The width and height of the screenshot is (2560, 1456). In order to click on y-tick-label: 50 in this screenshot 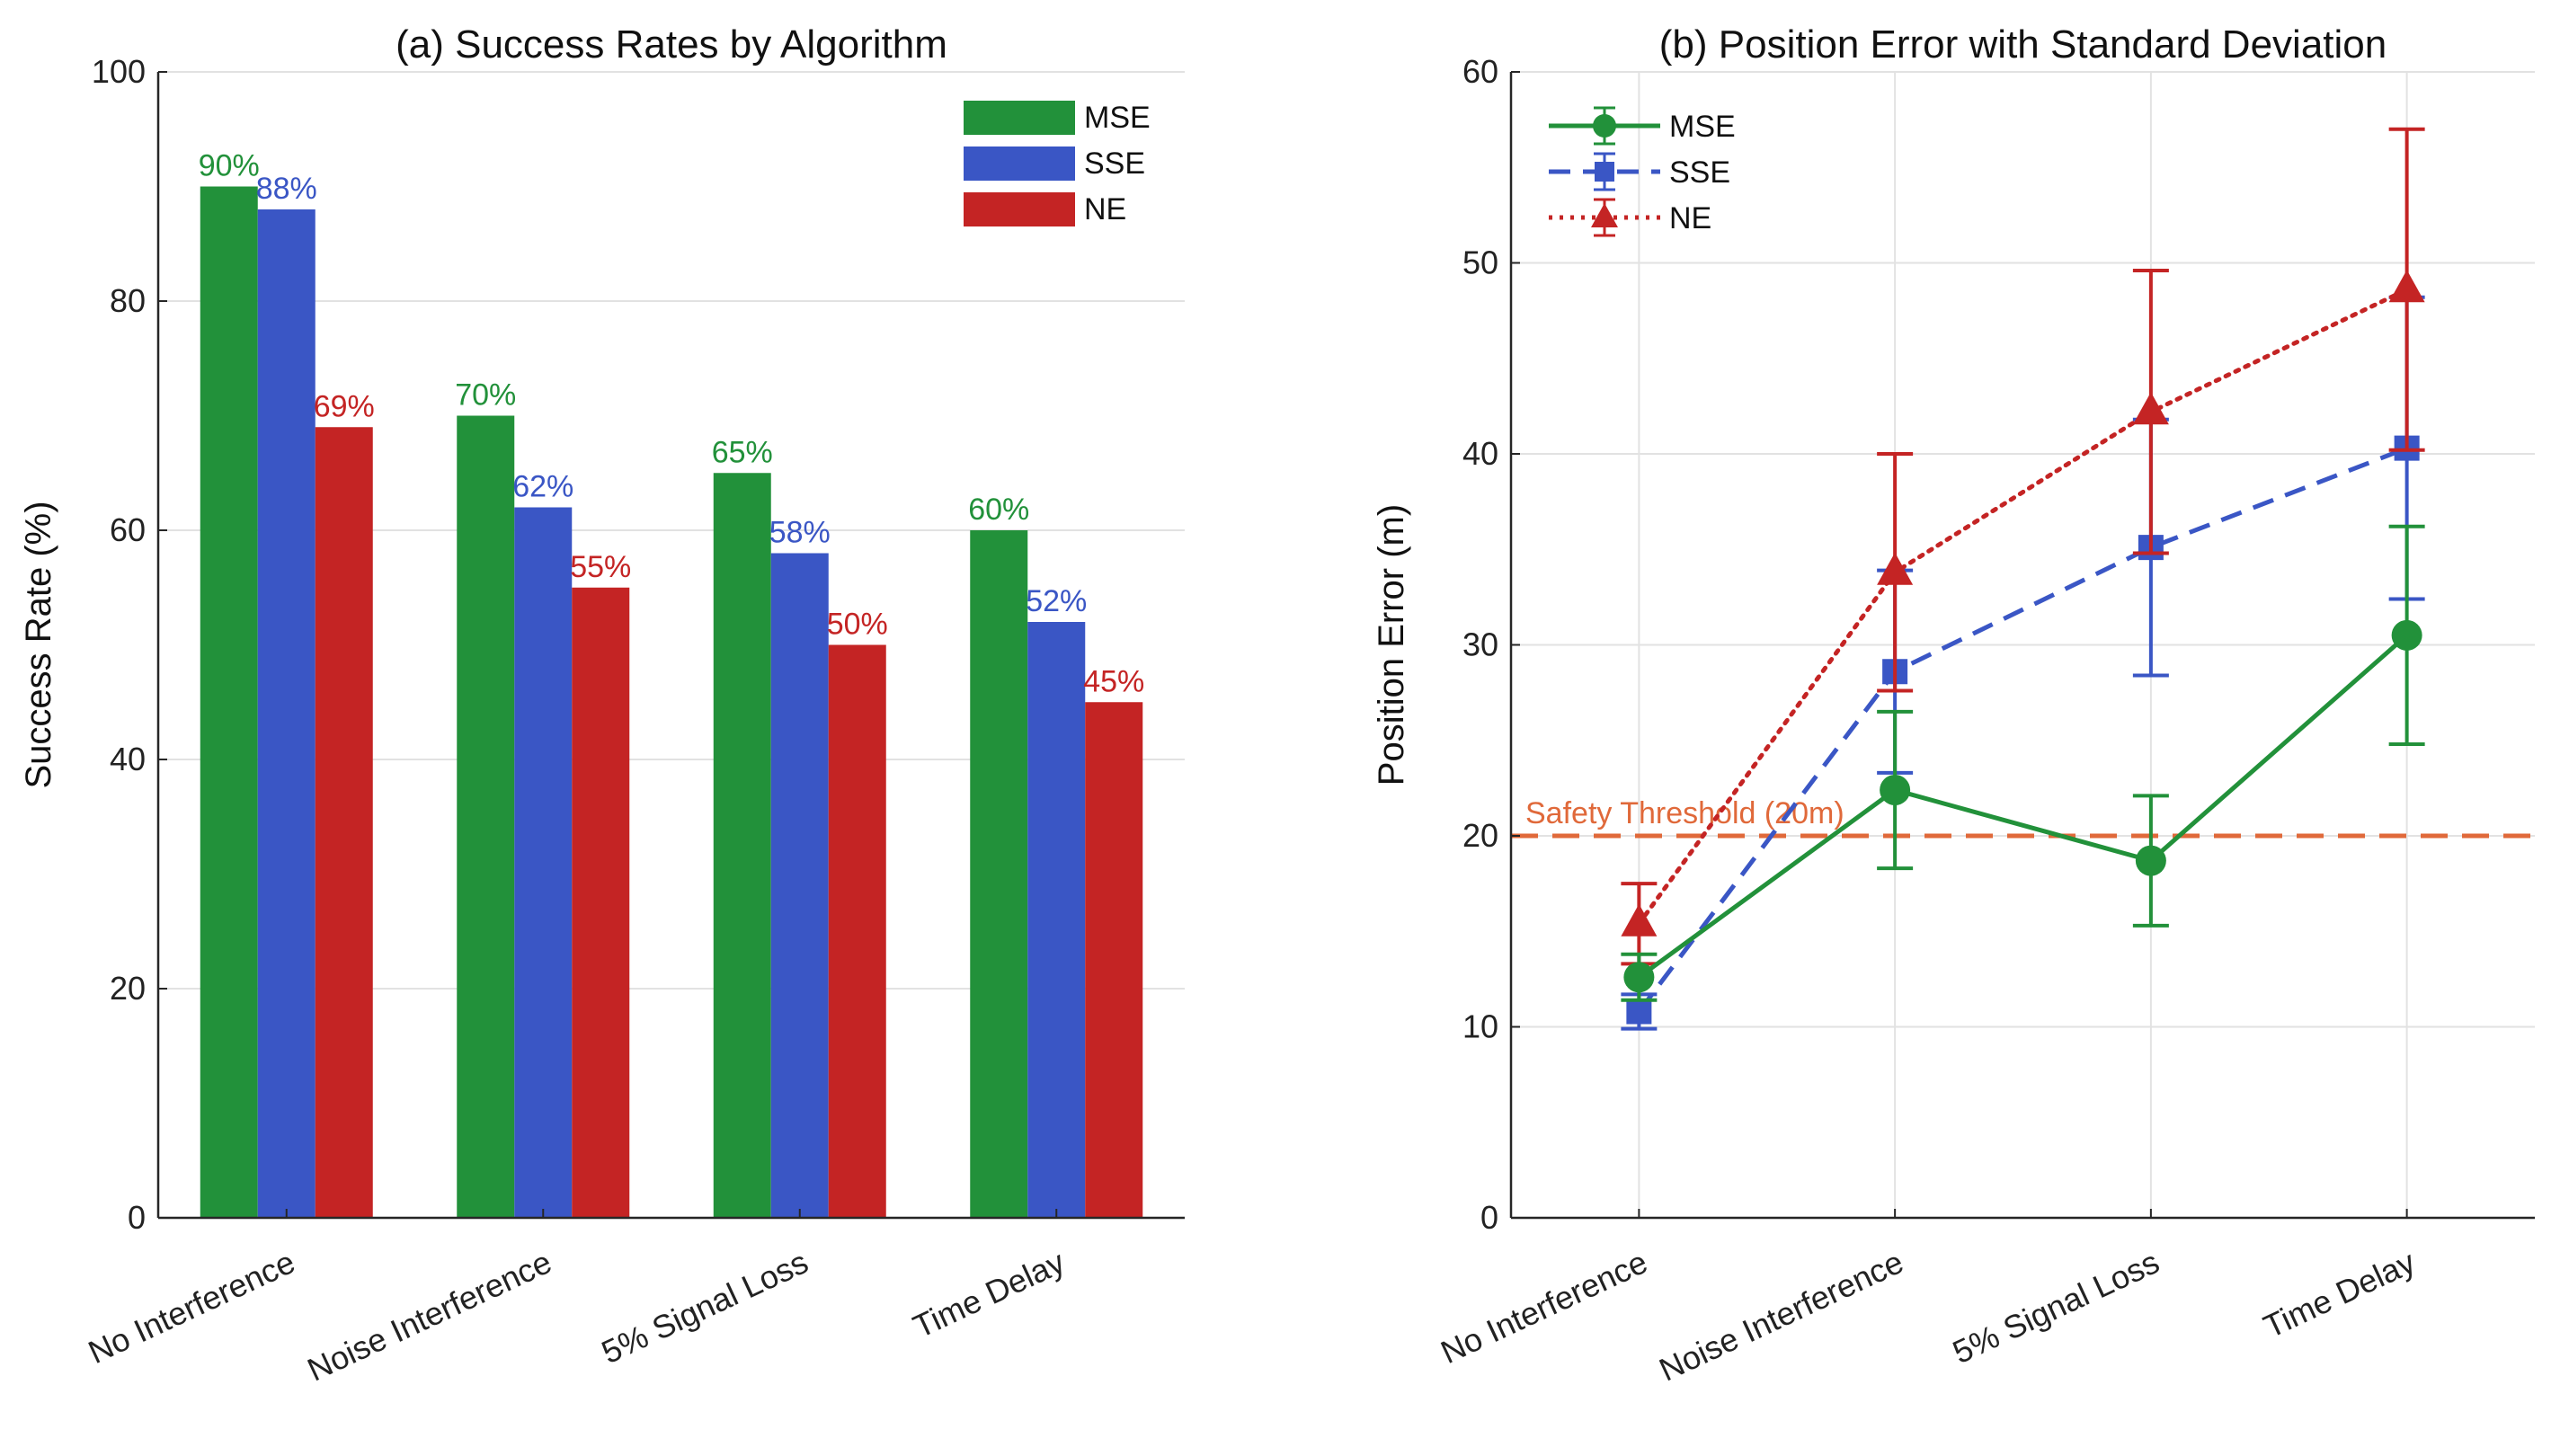, I will do `click(1480, 262)`.